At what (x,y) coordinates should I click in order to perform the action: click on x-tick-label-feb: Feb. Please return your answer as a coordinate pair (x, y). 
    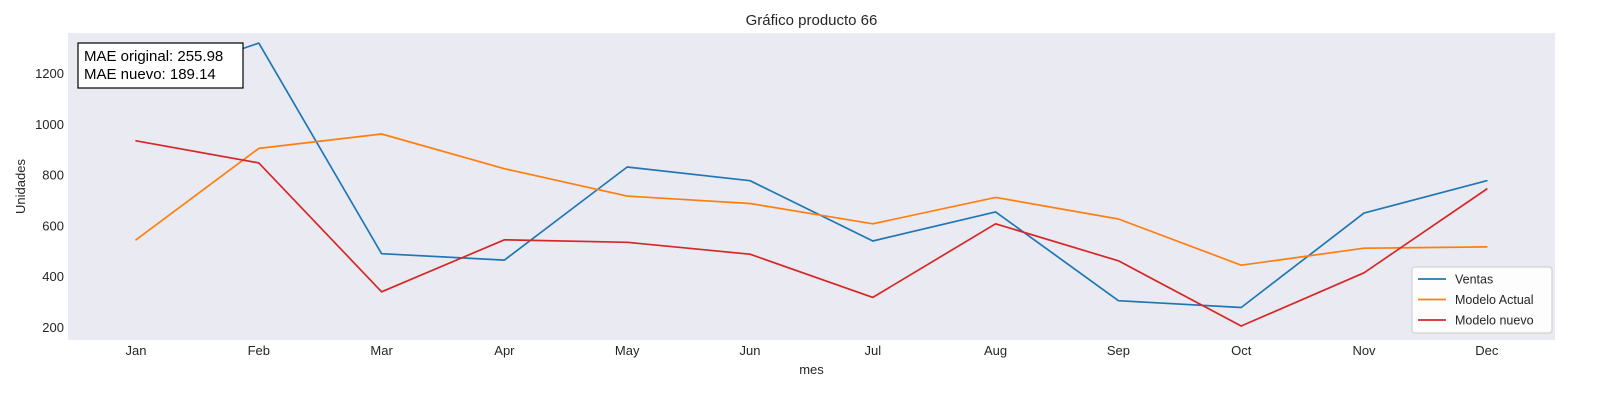
    Looking at the image, I should click on (259, 350).